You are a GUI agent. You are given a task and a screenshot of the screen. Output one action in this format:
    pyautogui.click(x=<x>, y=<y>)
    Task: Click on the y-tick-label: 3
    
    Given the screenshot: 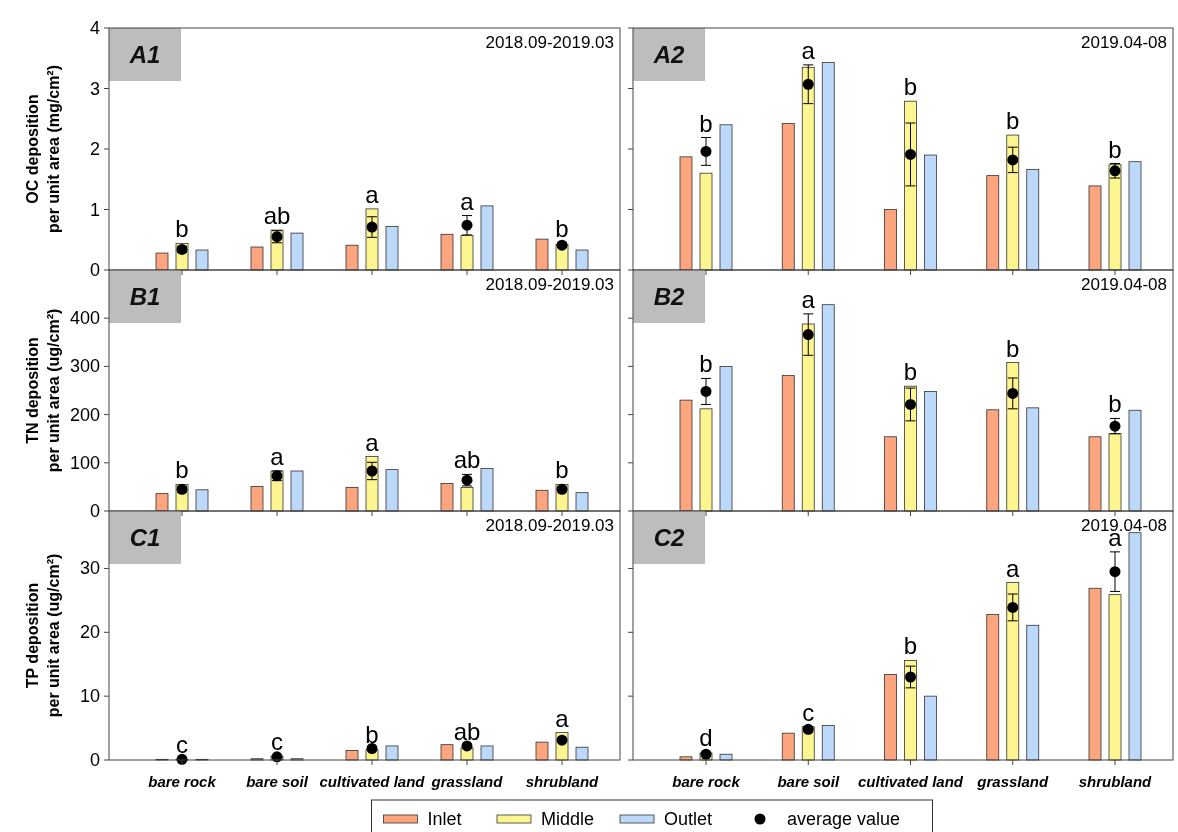 What is the action you would take?
    pyautogui.click(x=94, y=88)
    